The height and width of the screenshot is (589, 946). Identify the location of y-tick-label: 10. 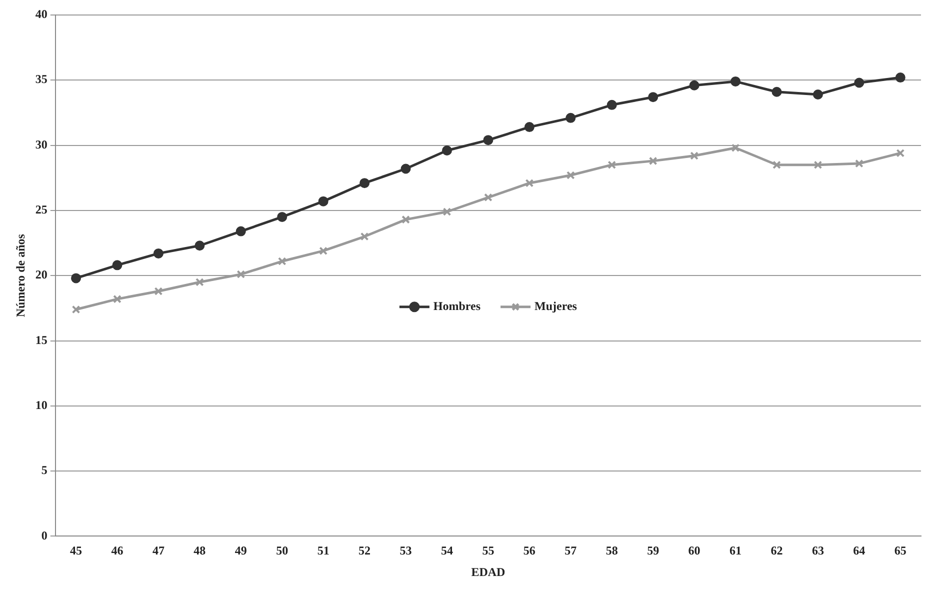
(41, 405).